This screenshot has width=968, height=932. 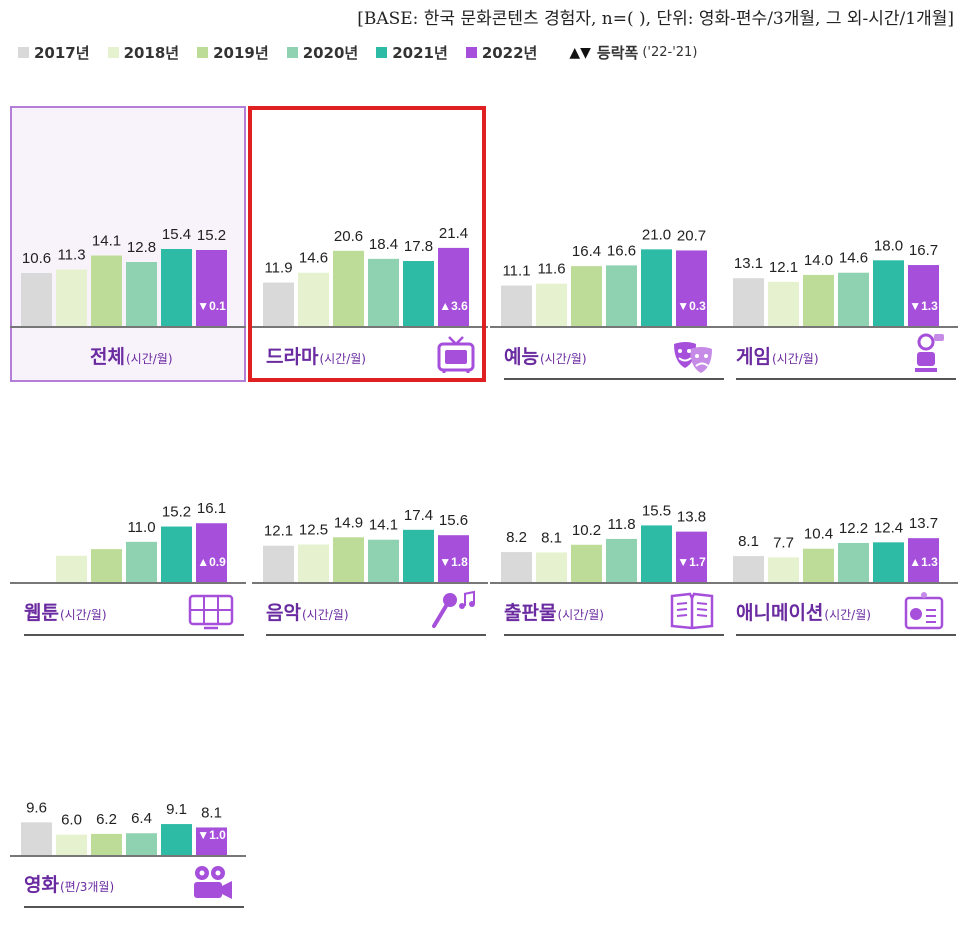 I want to click on change-label: ▼1.0, so click(x=211, y=835).